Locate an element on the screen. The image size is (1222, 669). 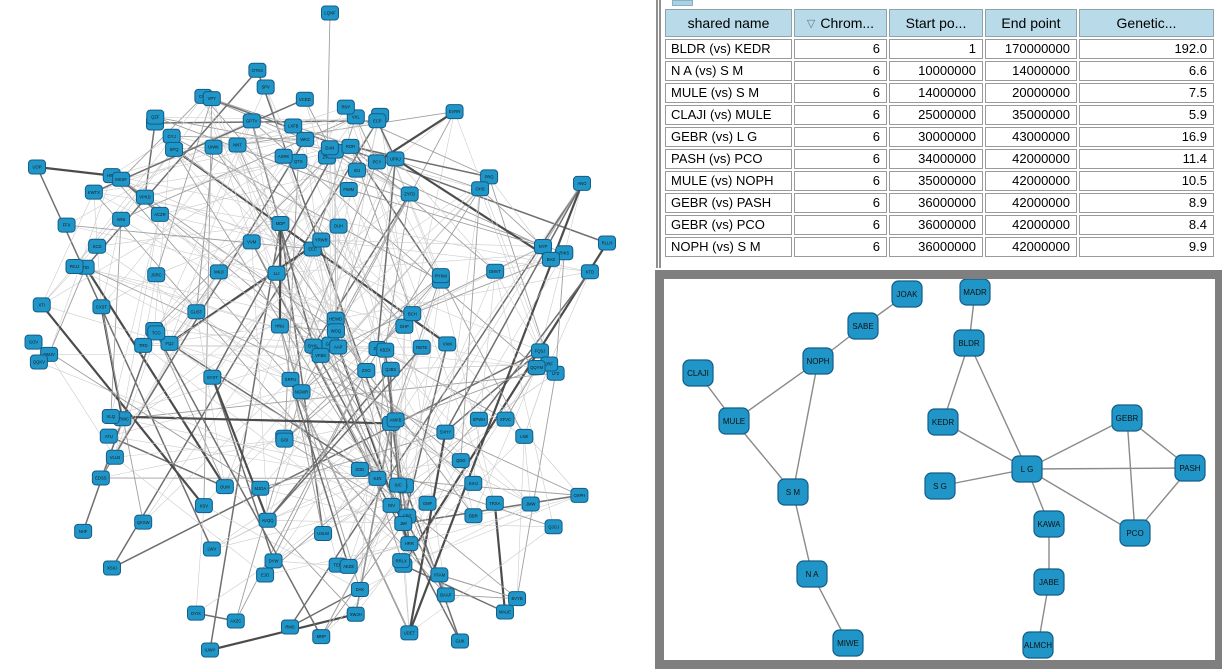
network-node: PEJJ is located at coordinates (74, 266).